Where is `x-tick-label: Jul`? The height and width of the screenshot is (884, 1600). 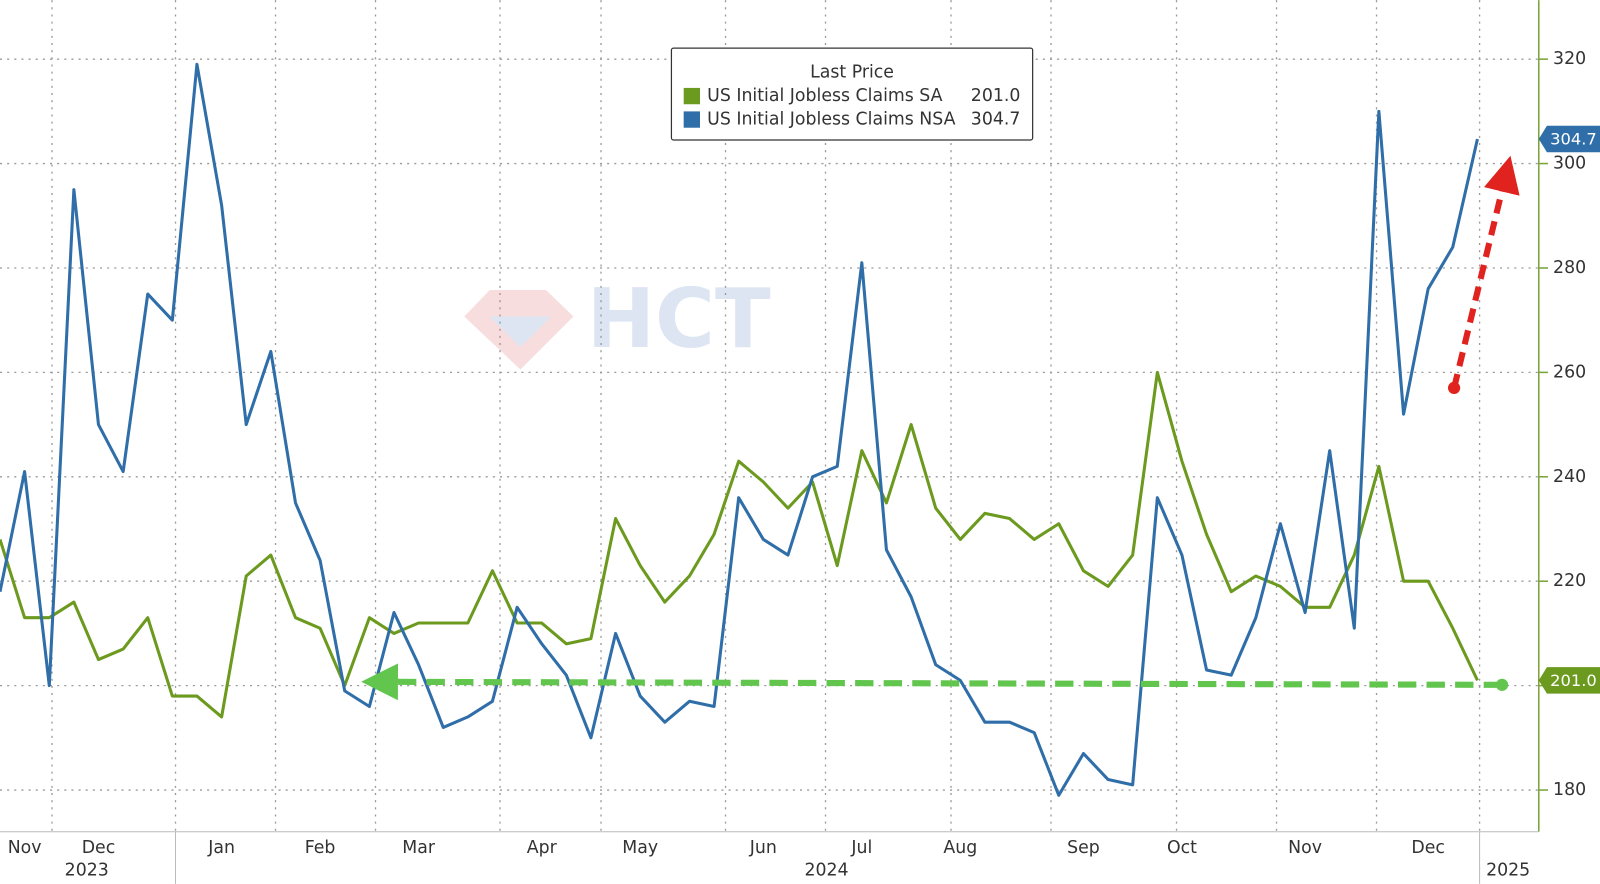
x-tick-label: Jul is located at coordinates (861, 848).